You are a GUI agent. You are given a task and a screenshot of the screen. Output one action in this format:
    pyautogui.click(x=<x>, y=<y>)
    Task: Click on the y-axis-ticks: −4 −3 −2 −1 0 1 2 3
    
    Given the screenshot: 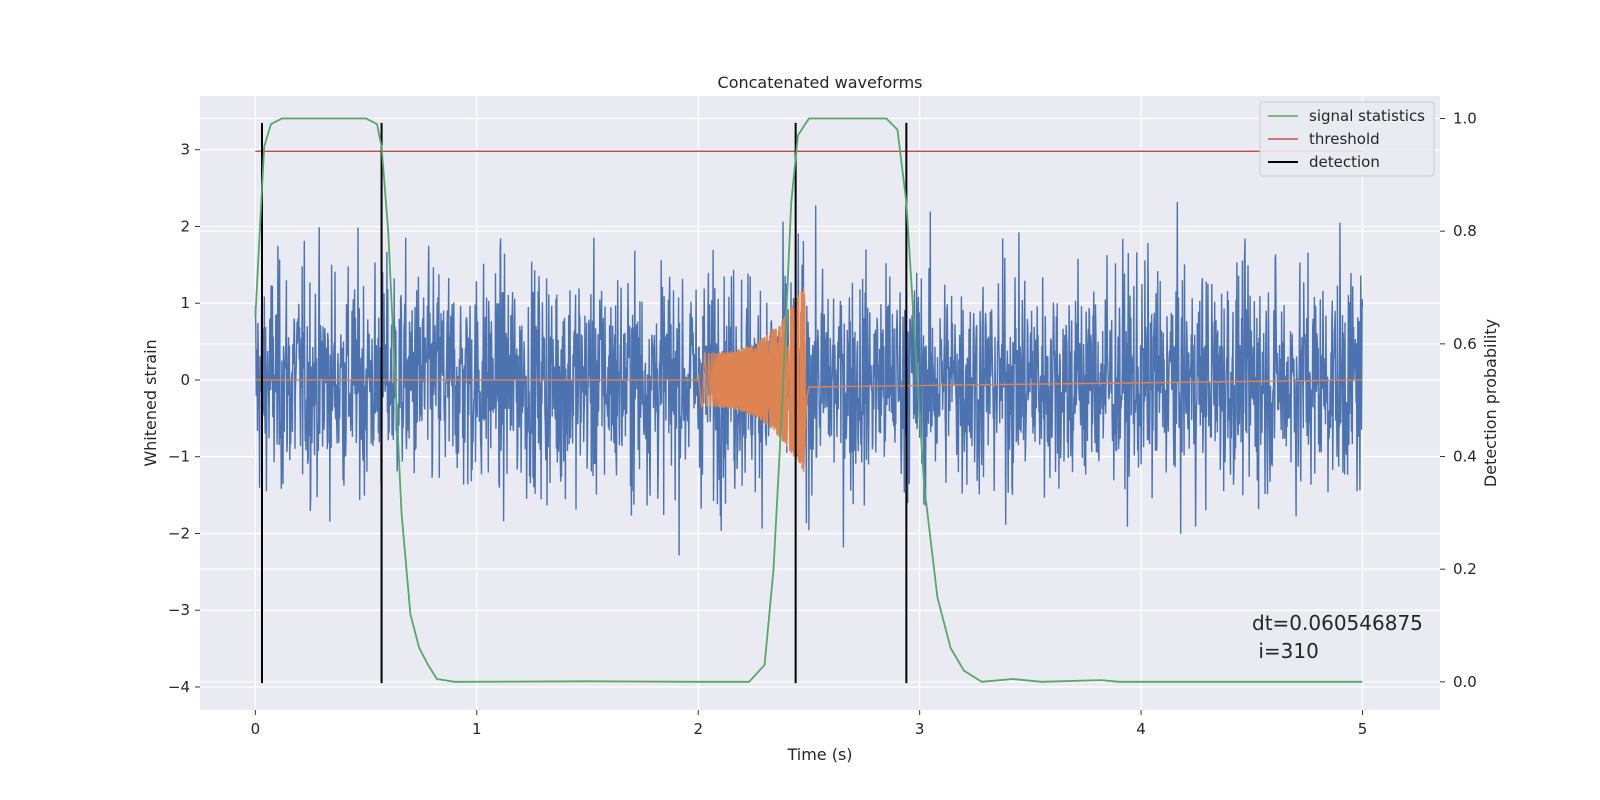 What is the action you would take?
    pyautogui.click(x=184, y=418)
    